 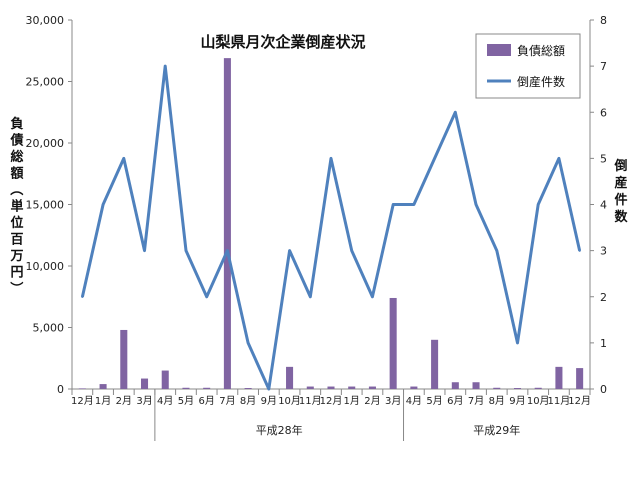 I want to click on category-label: 1月, so click(x=103, y=401).